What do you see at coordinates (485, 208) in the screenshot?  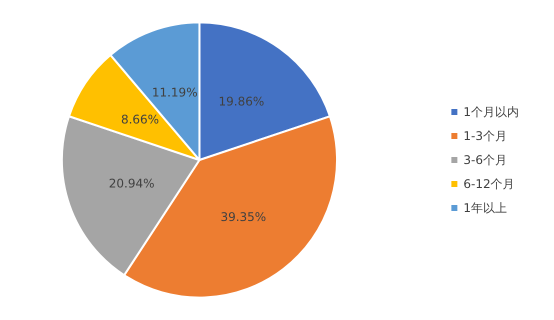 I see `legend-label: 1年以上` at bounding box center [485, 208].